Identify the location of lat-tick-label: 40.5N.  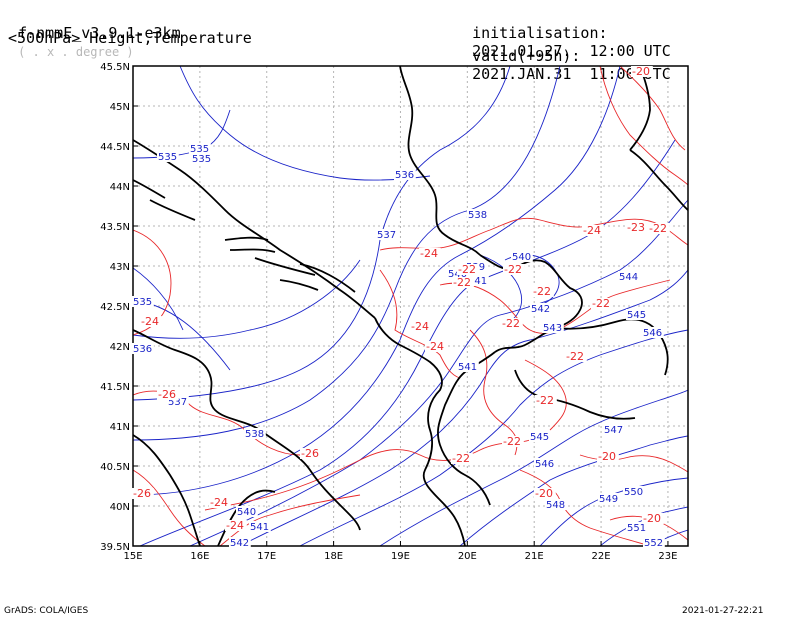
(115, 467).